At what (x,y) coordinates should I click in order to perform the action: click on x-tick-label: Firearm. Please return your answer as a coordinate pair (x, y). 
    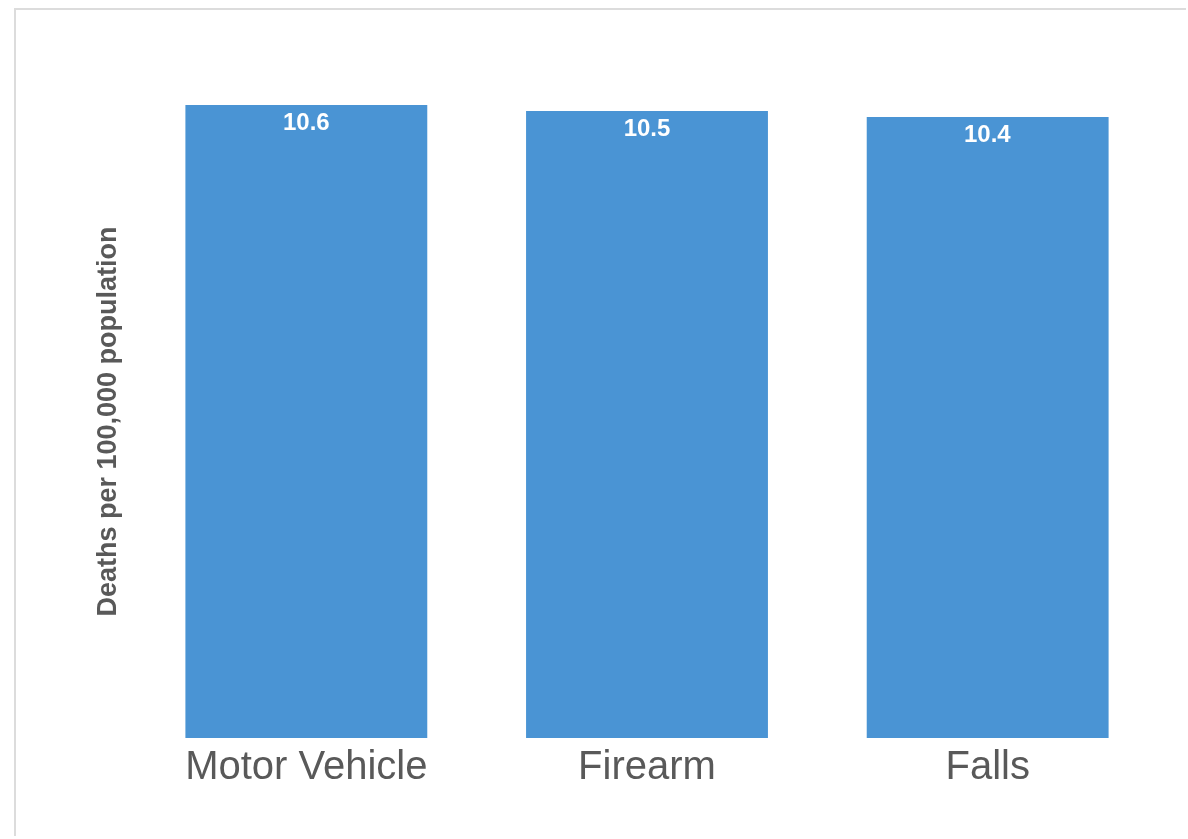
    Looking at the image, I should click on (647, 765).